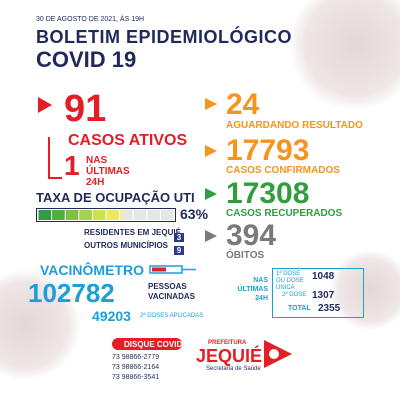  Describe the element at coordinates (71, 293) in the screenshot. I see `vaccinated-number: 102782` at that location.